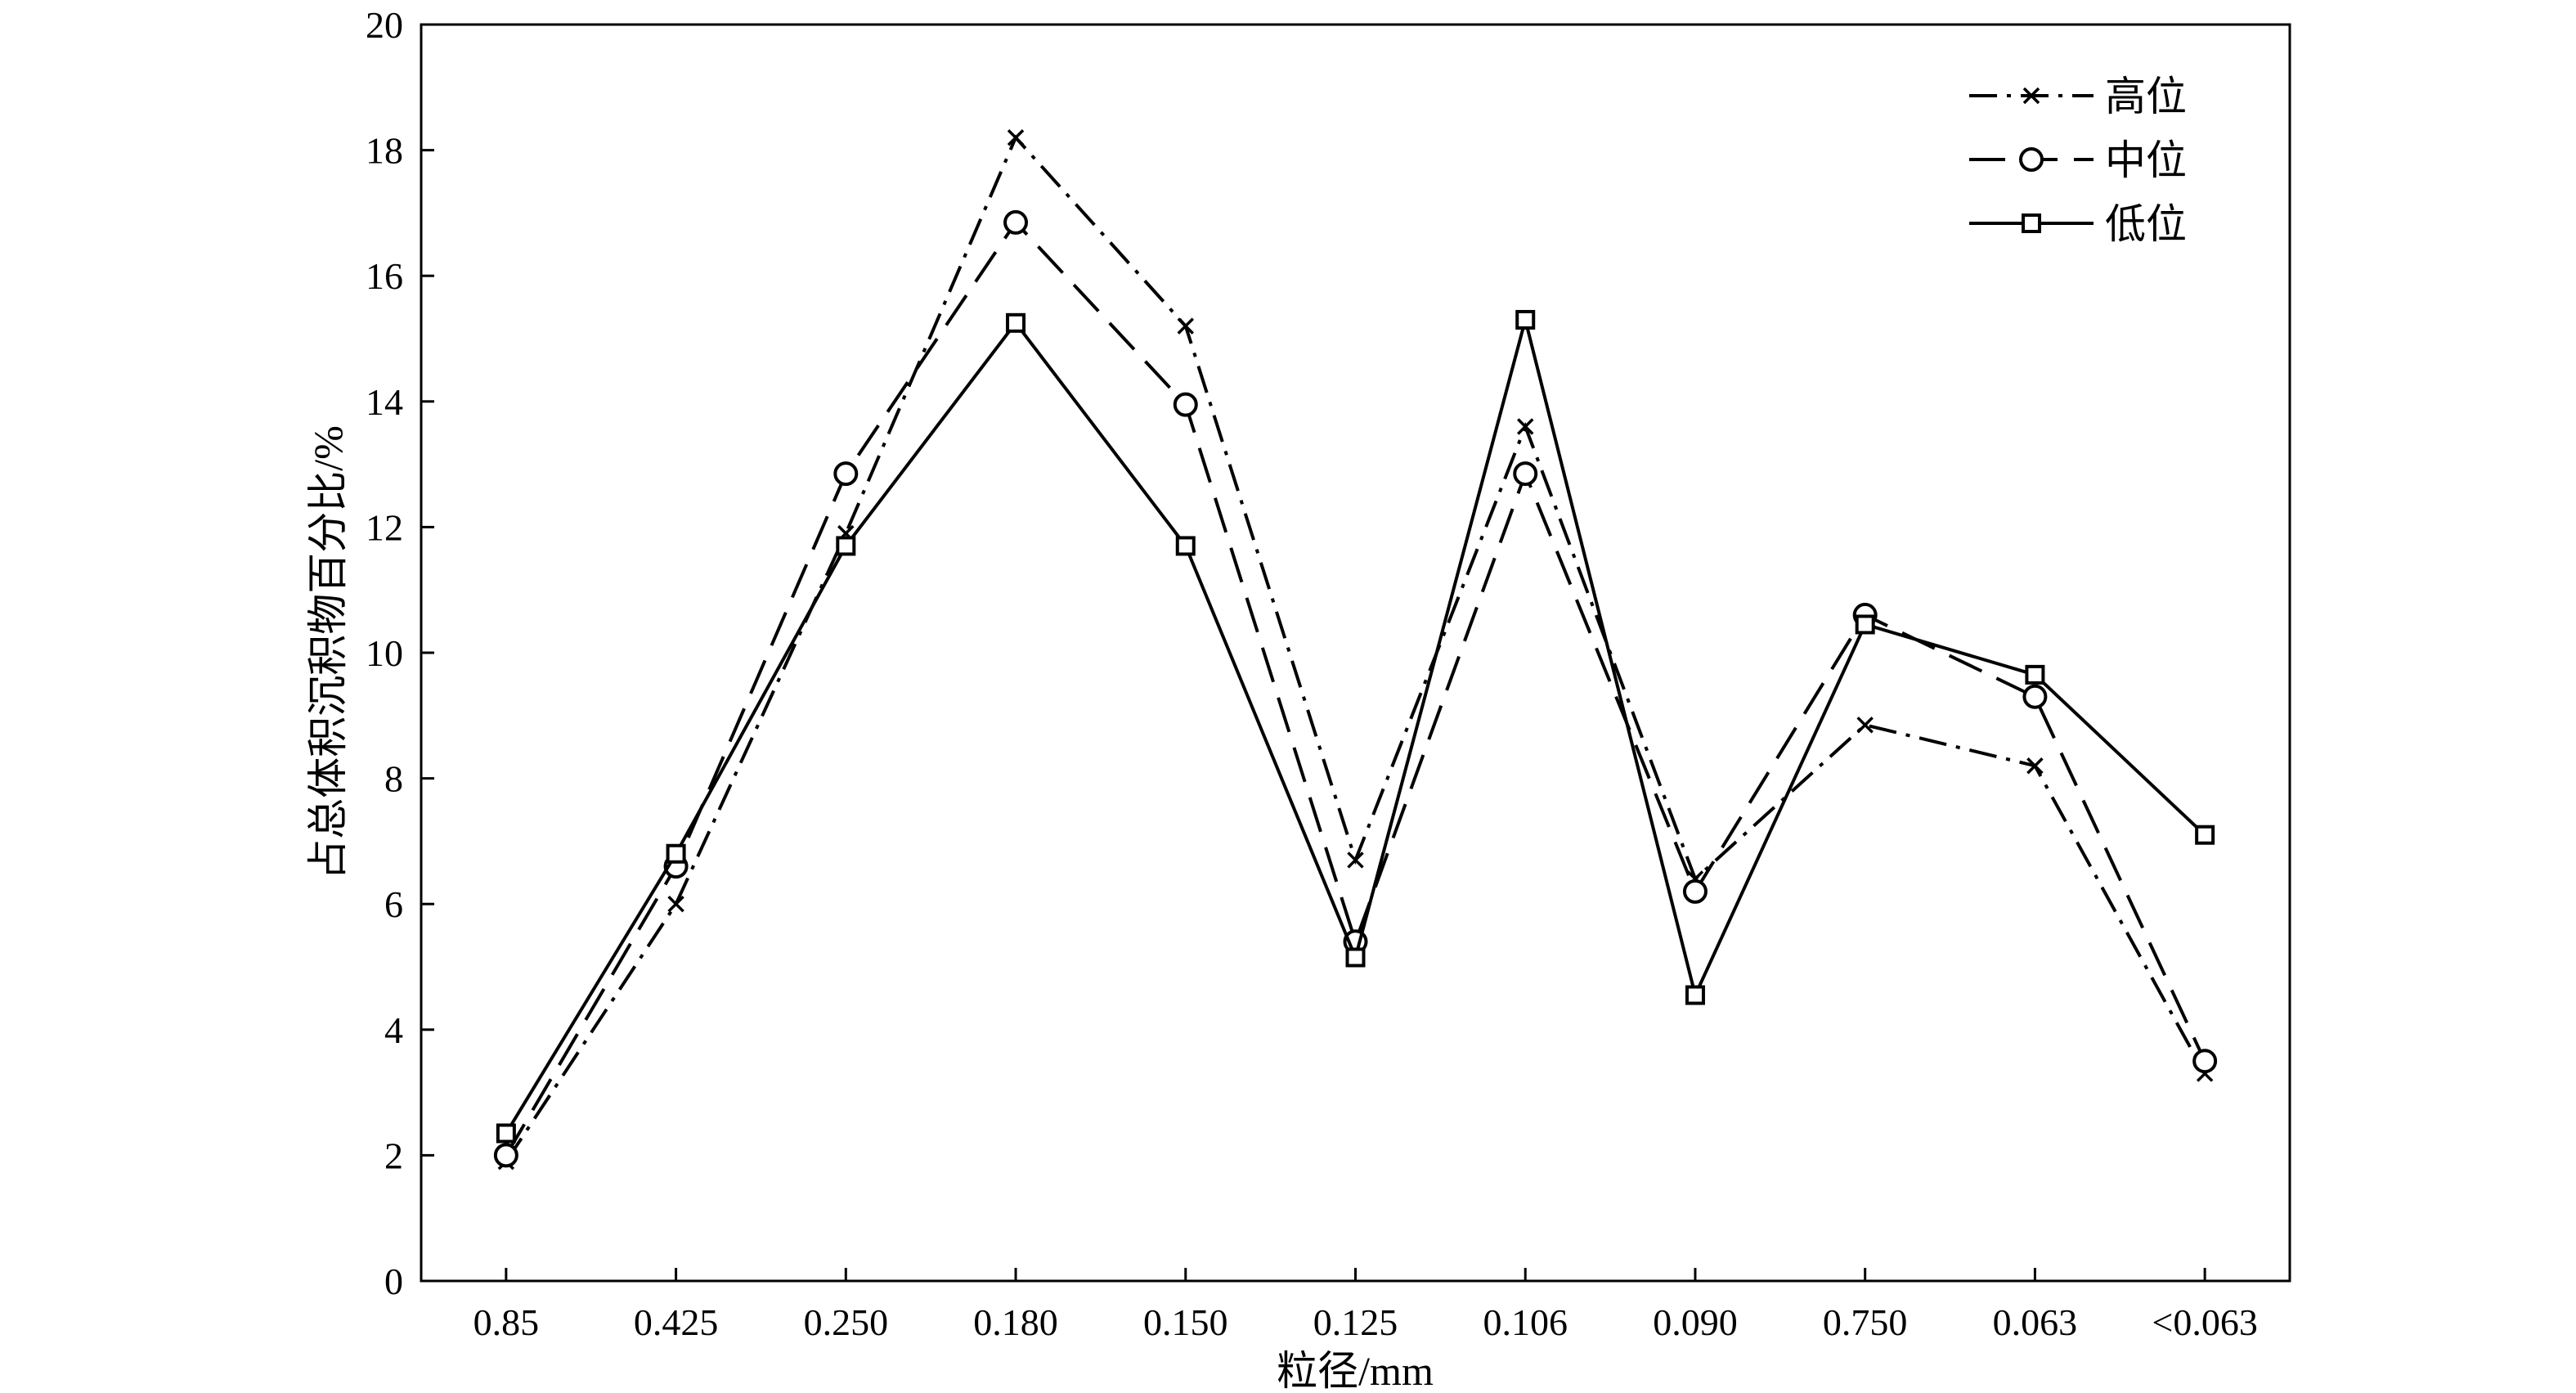 The width and height of the screenshot is (2576, 1393). What do you see at coordinates (394, 904) in the screenshot?
I see `y-tick-label: 6` at bounding box center [394, 904].